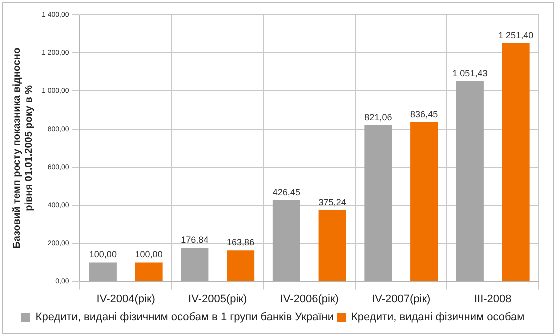 The height and width of the screenshot is (336, 556). What do you see at coordinates (424, 114) in the screenshot?
I see `data-label: 836,45` at bounding box center [424, 114].